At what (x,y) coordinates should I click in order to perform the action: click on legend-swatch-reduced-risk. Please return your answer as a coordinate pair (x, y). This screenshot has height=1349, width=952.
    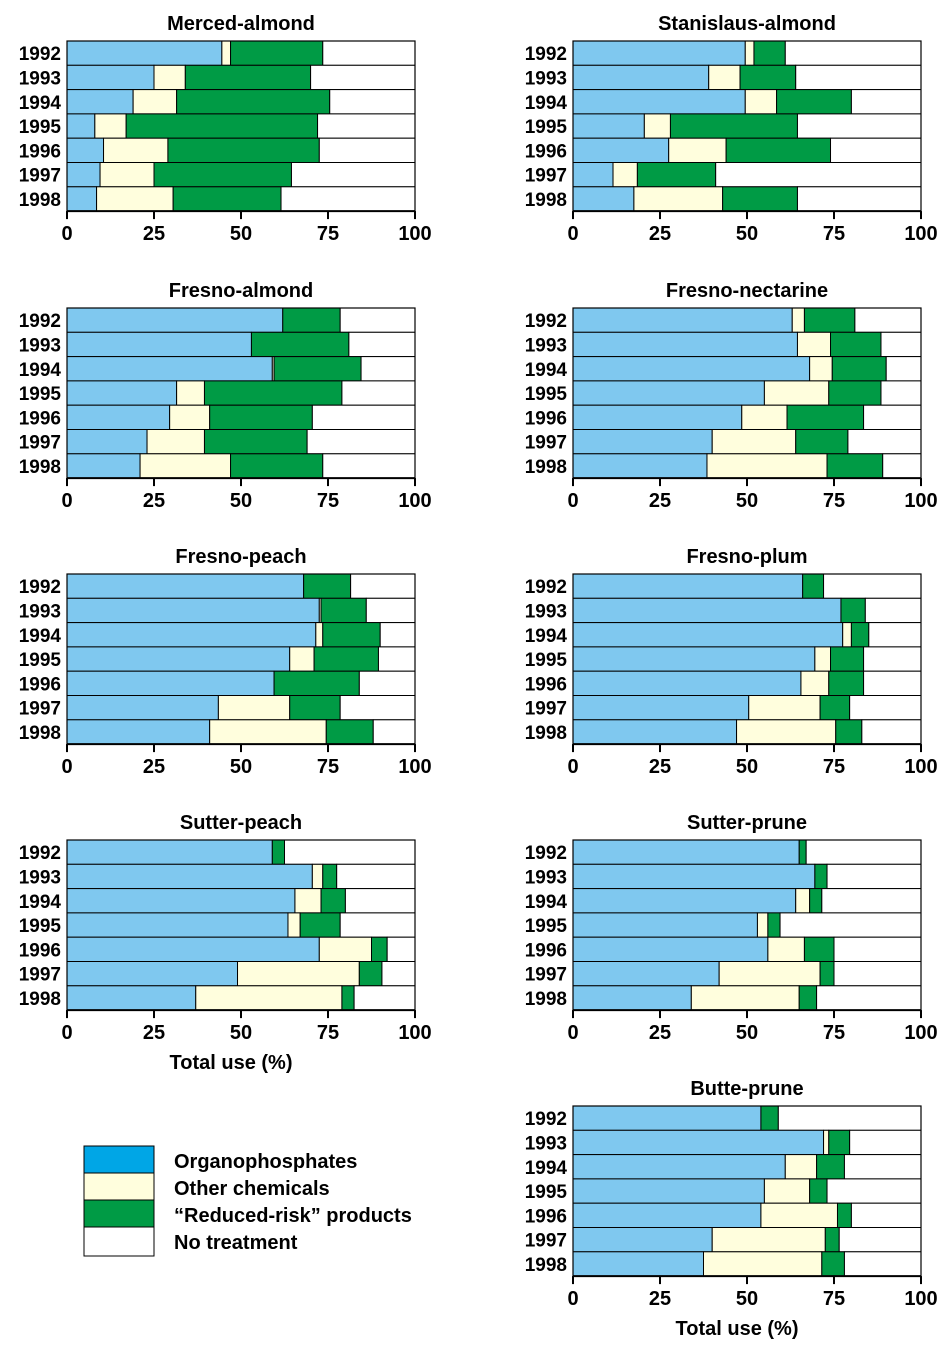
    Looking at the image, I should click on (119, 1214).